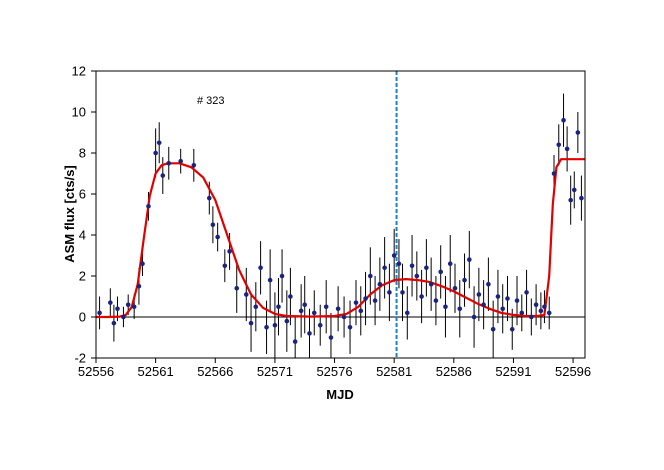 This screenshot has height=470, width=664. I want to click on y-tick-label: 4, so click(82, 235).